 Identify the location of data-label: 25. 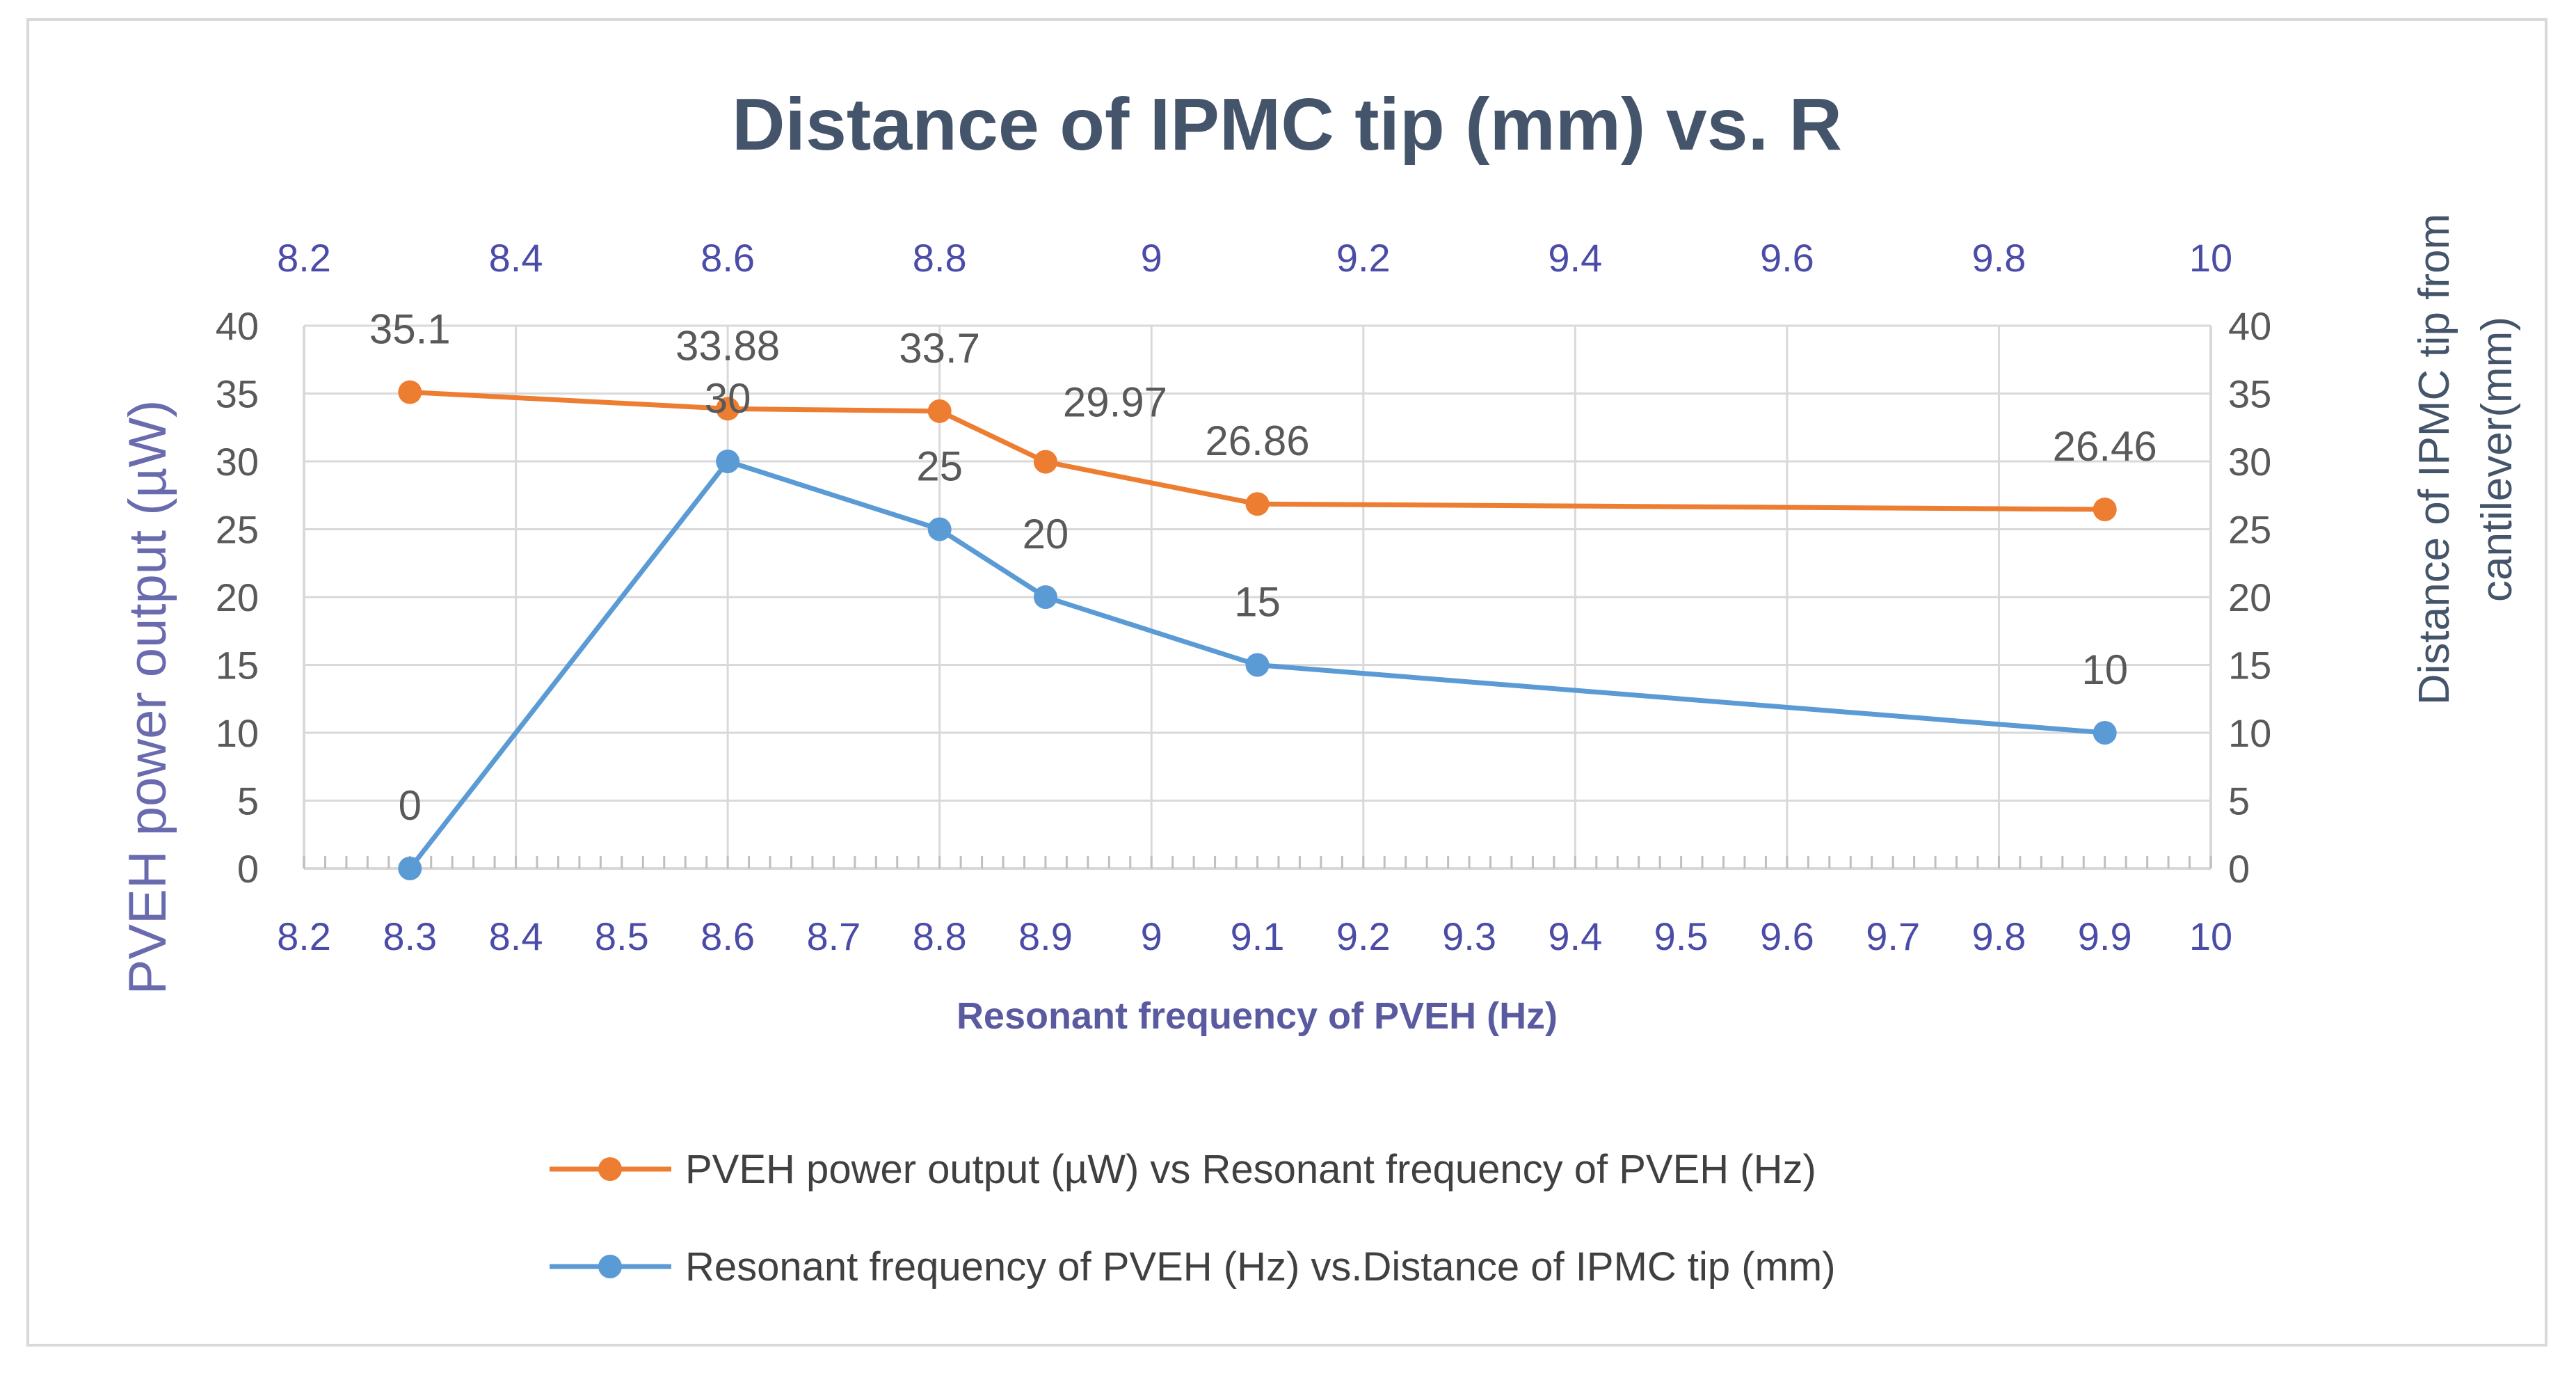
(939, 466).